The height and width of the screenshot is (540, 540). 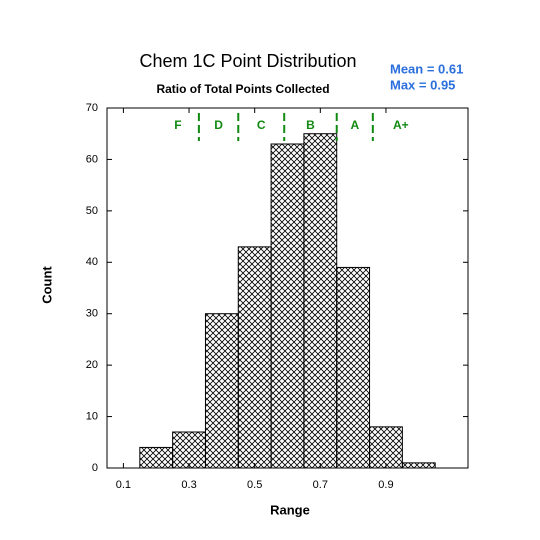 What do you see at coordinates (320, 485) in the screenshot?
I see `x-tick-label: 0.7` at bounding box center [320, 485].